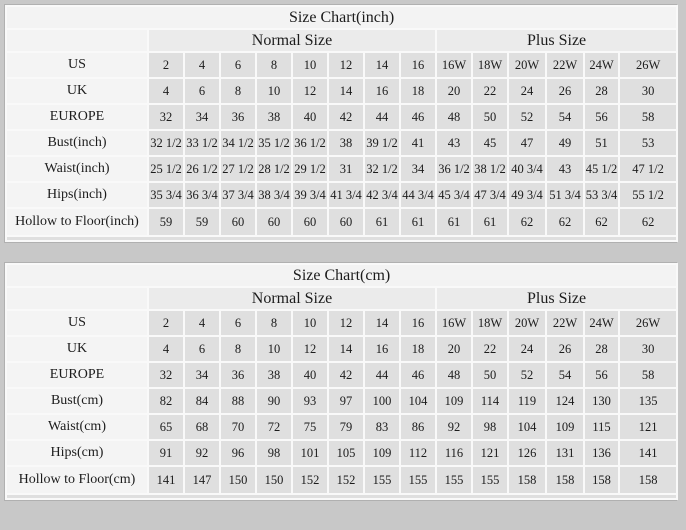  What do you see at coordinates (601, 169) in the screenshot?
I see `size-value-cell: 45 1/2` at bounding box center [601, 169].